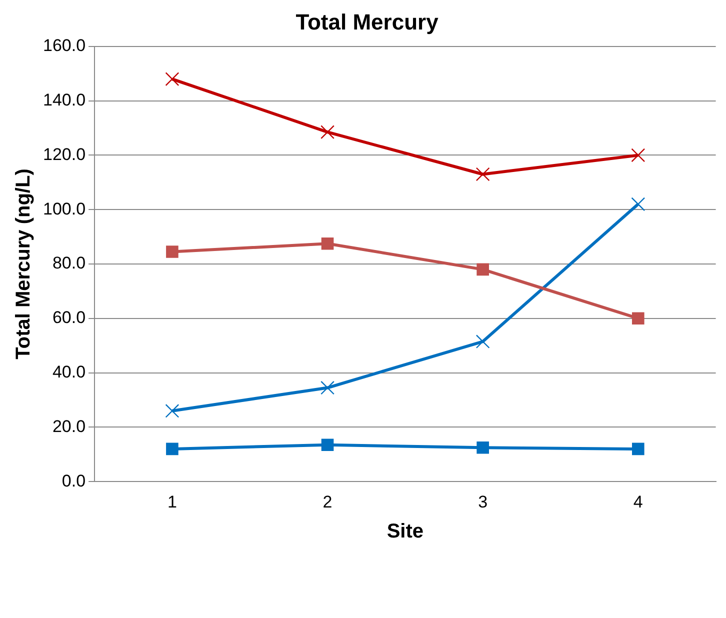 Image resolution: width=726 pixels, height=618 pixels. I want to click on y-tick-label: 60.0, so click(69, 318).